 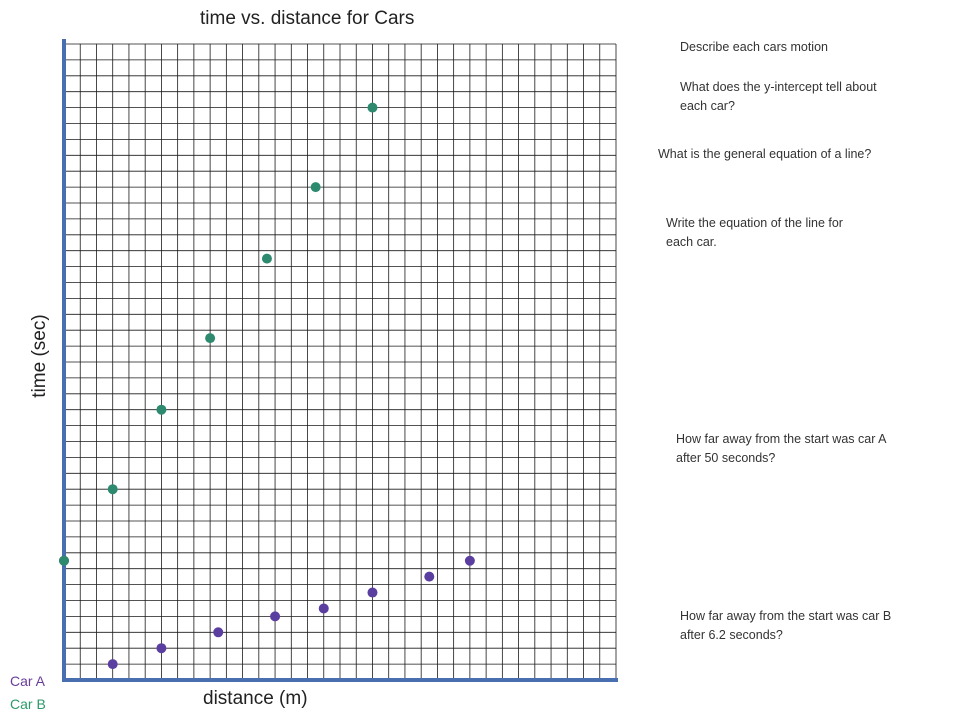 What do you see at coordinates (765, 154) in the screenshot?
I see `question-general-equation: What is the general equation of a line?` at bounding box center [765, 154].